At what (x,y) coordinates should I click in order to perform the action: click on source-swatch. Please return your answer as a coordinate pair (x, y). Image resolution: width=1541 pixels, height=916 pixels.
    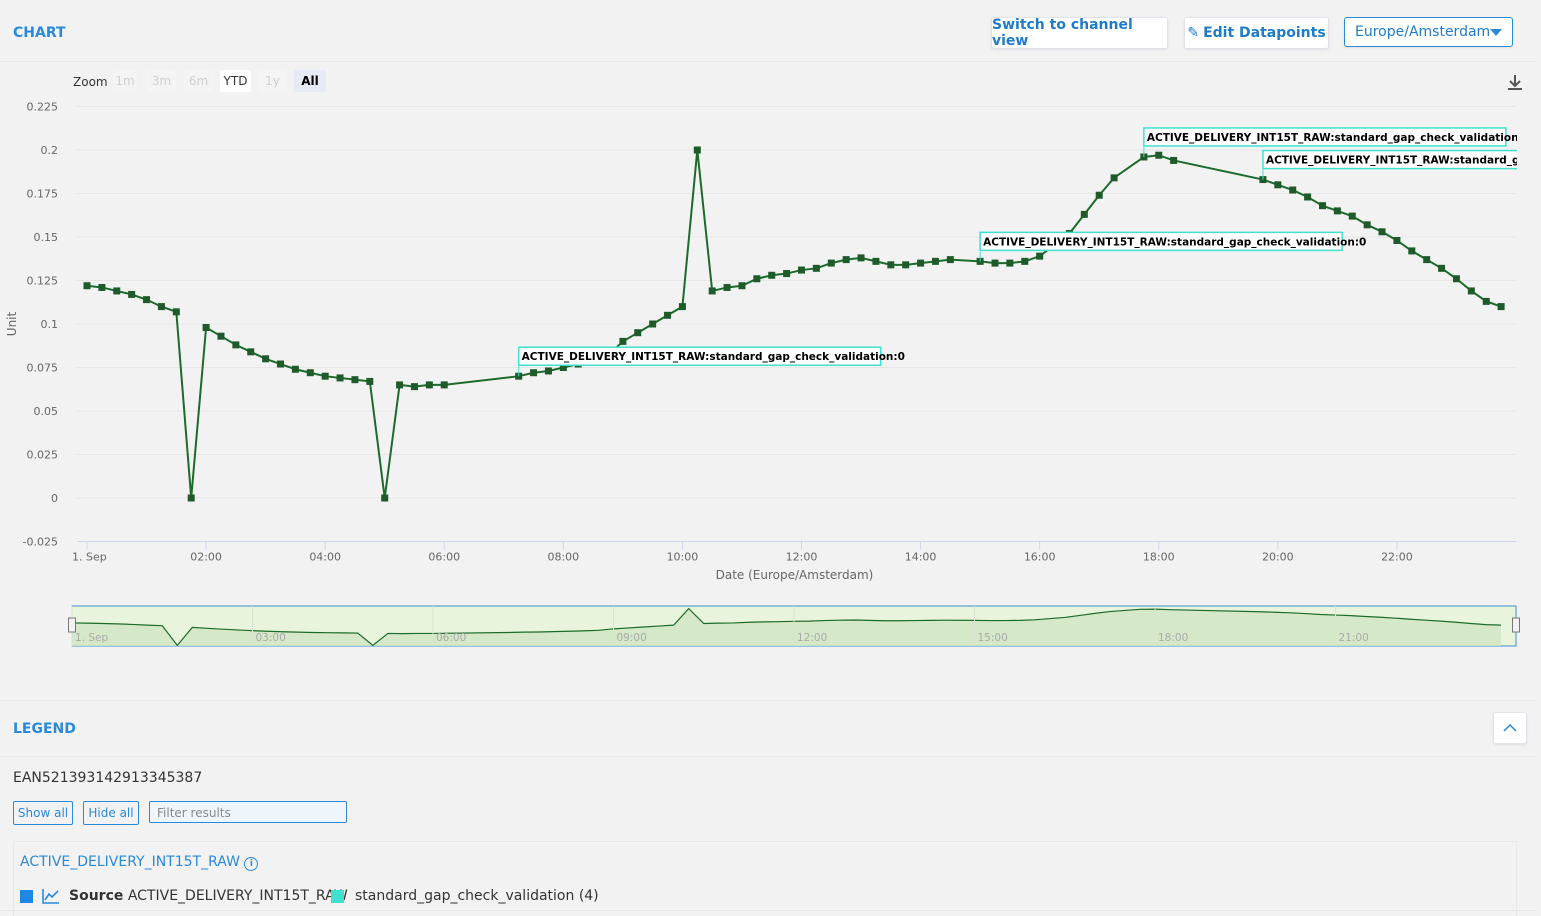
    Looking at the image, I should click on (26, 896).